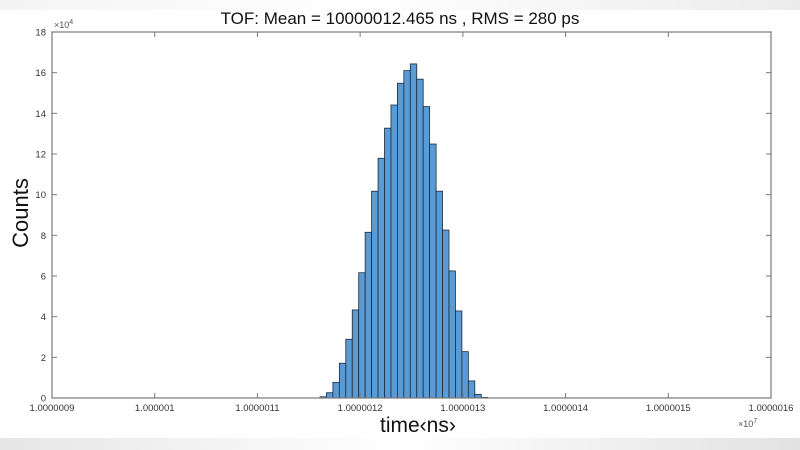 The height and width of the screenshot is (450, 800). Describe the element at coordinates (360, 408) in the screenshot. I see `x-tick-label: 1.0000012` at that location.